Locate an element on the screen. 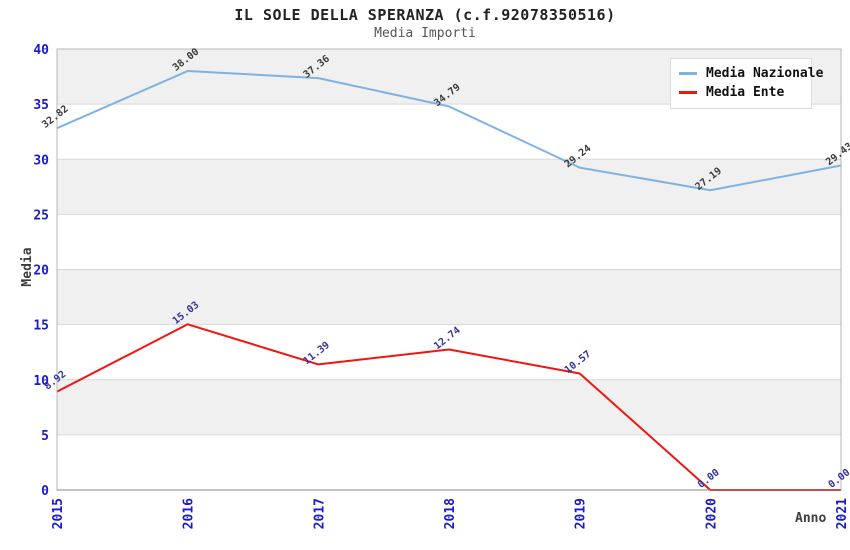  x-tick-label: 2017 is located at coordinates (319, 513).